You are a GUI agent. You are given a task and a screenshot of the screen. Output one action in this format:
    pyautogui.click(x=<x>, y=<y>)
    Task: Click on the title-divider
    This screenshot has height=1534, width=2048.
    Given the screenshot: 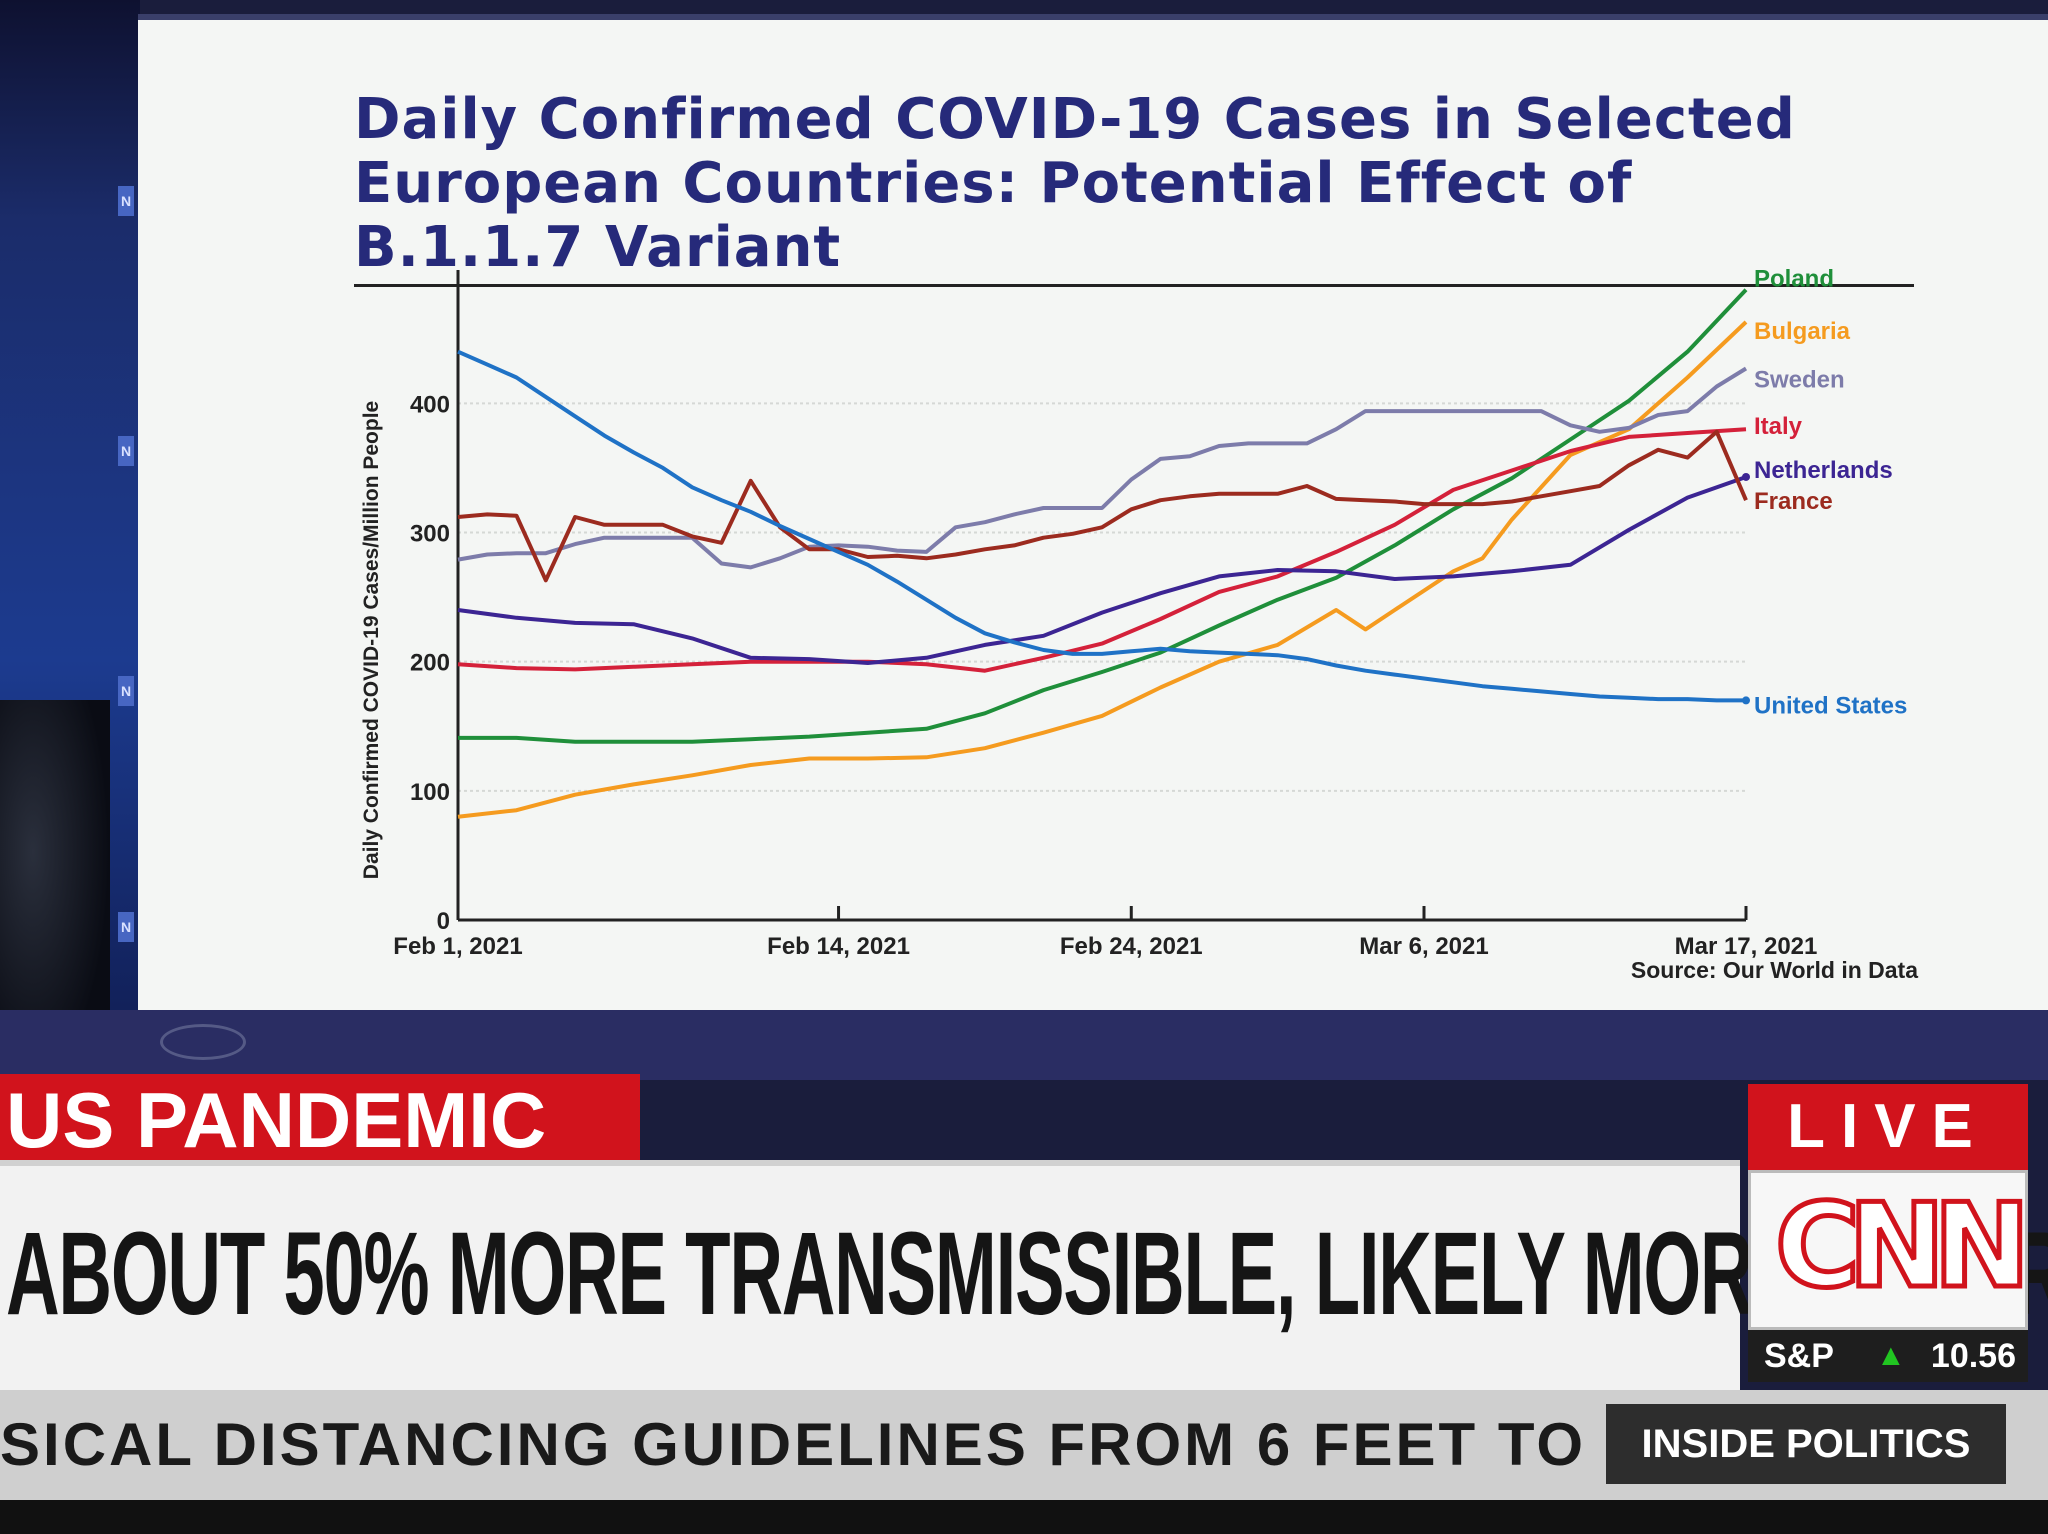 What is the action you would take?
    pyautogui.click(x=1134, y=285)
    